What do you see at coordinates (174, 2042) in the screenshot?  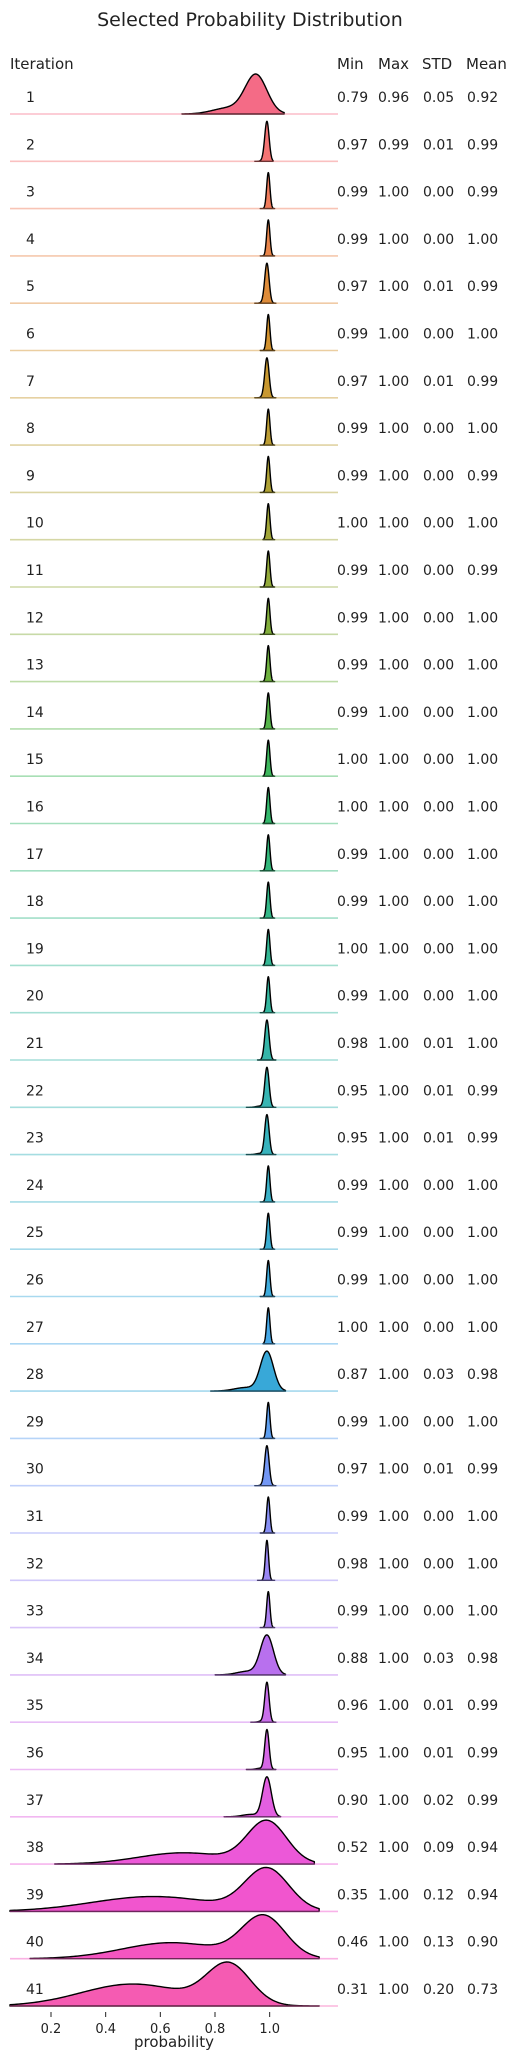 I see `x-axis-label: probability` at bounding box center [174, 2042].